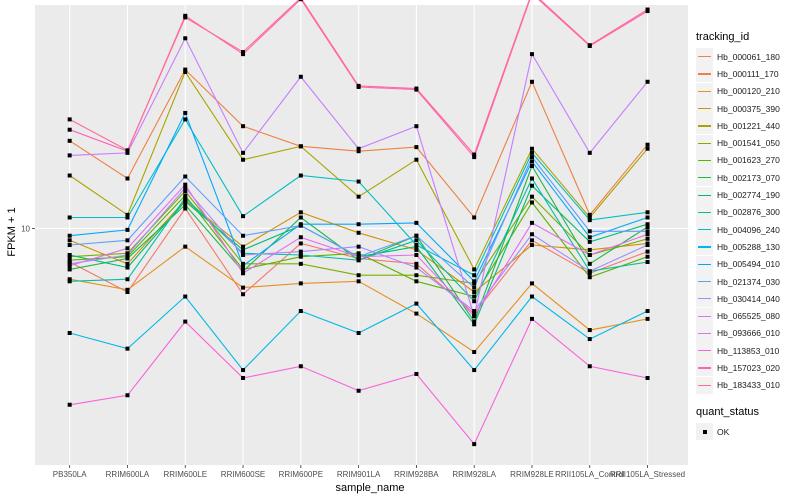 This screenshot has height=500, width=800. I want to click on legend-item: Hb_093666_010, so click(748, 333).